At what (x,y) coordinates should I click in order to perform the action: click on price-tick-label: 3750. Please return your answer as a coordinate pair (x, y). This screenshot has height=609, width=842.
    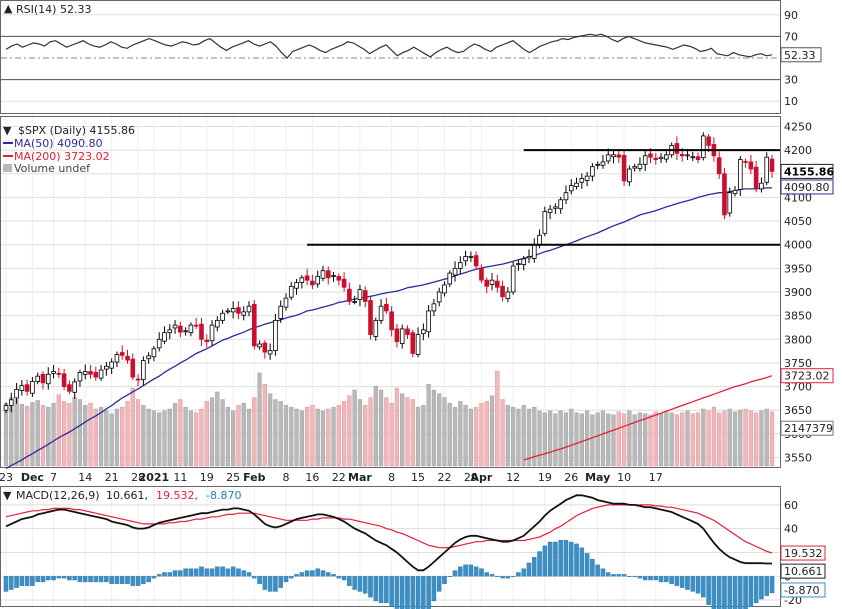
    Looking at the image, I should click on (798, 363).